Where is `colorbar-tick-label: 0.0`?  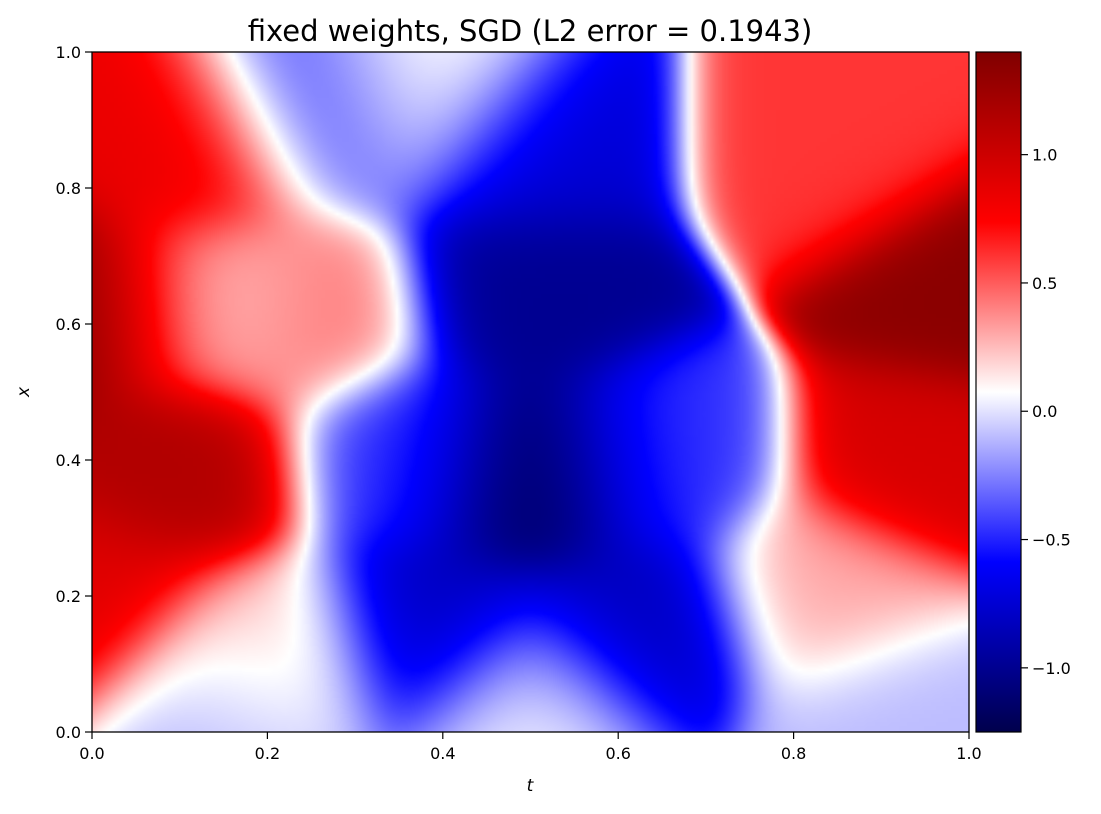 colorbar-tick-label: 0.0 is located at coordinates (1044, 411).